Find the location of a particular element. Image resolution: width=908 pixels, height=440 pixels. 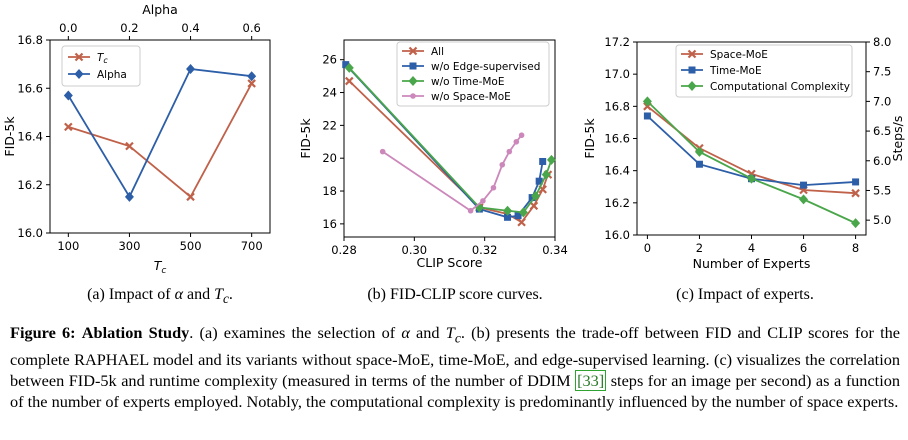

x-tick-label: 8 is located at coordinates (855, 248).